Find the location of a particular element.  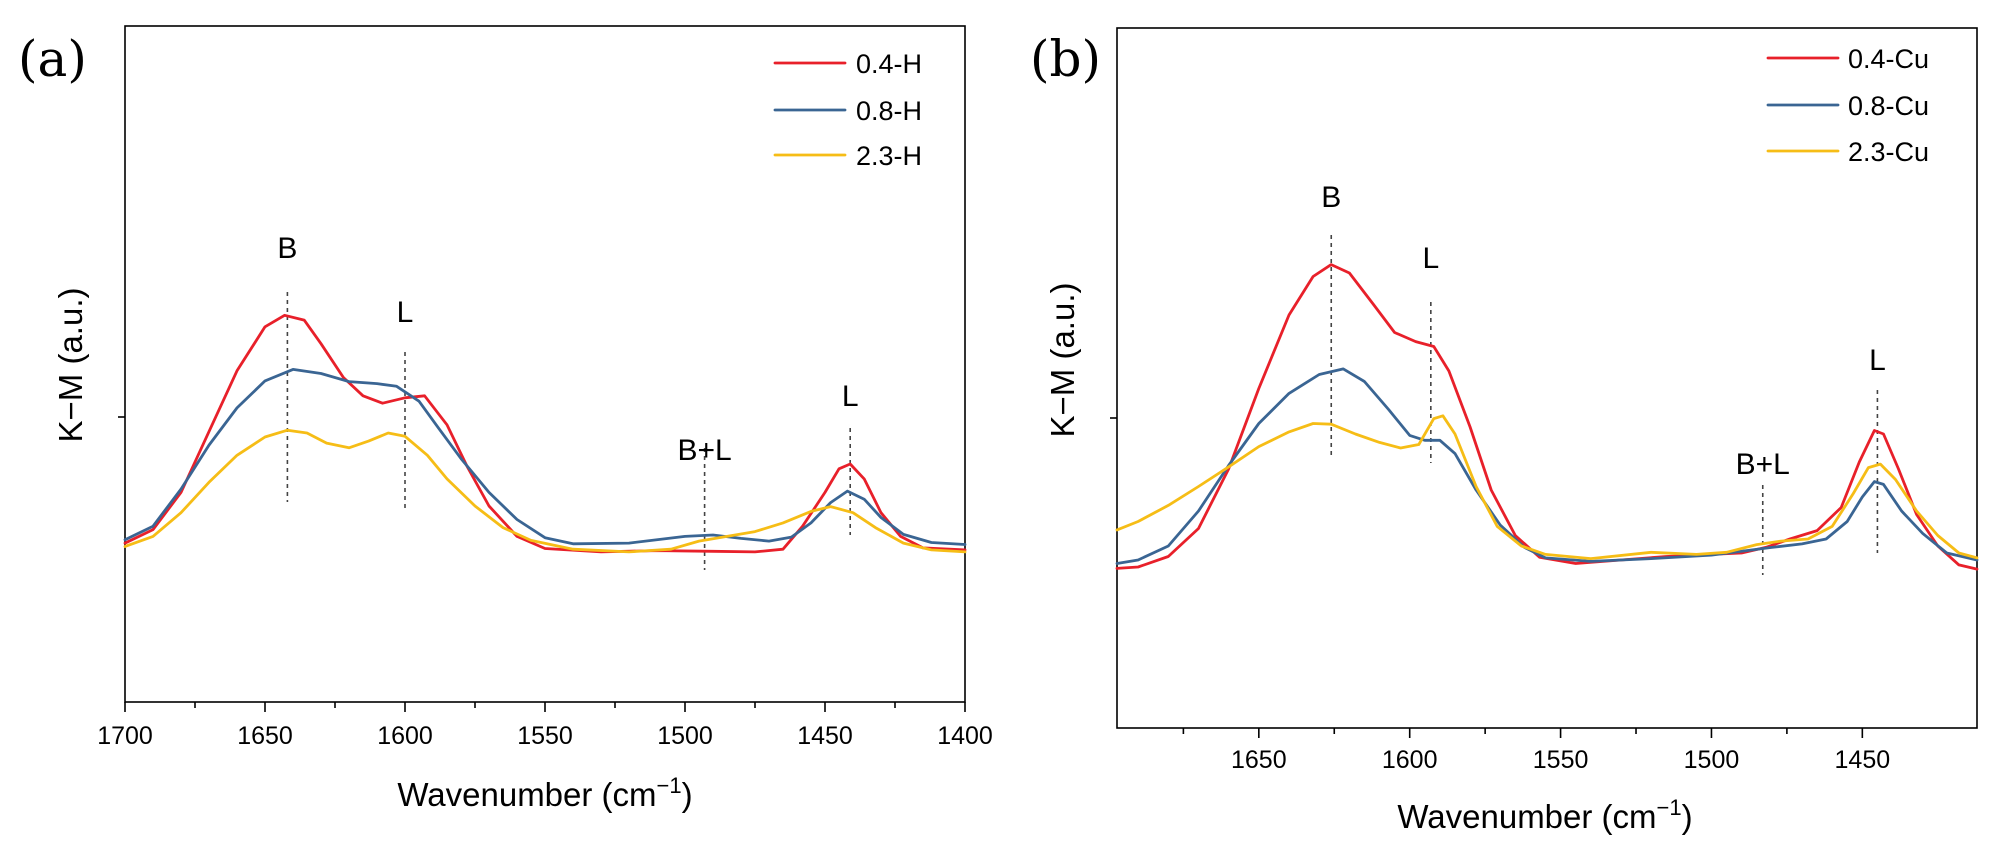

legend-label-0.4-h: 0.4-H is located at coordinates (889, 64).